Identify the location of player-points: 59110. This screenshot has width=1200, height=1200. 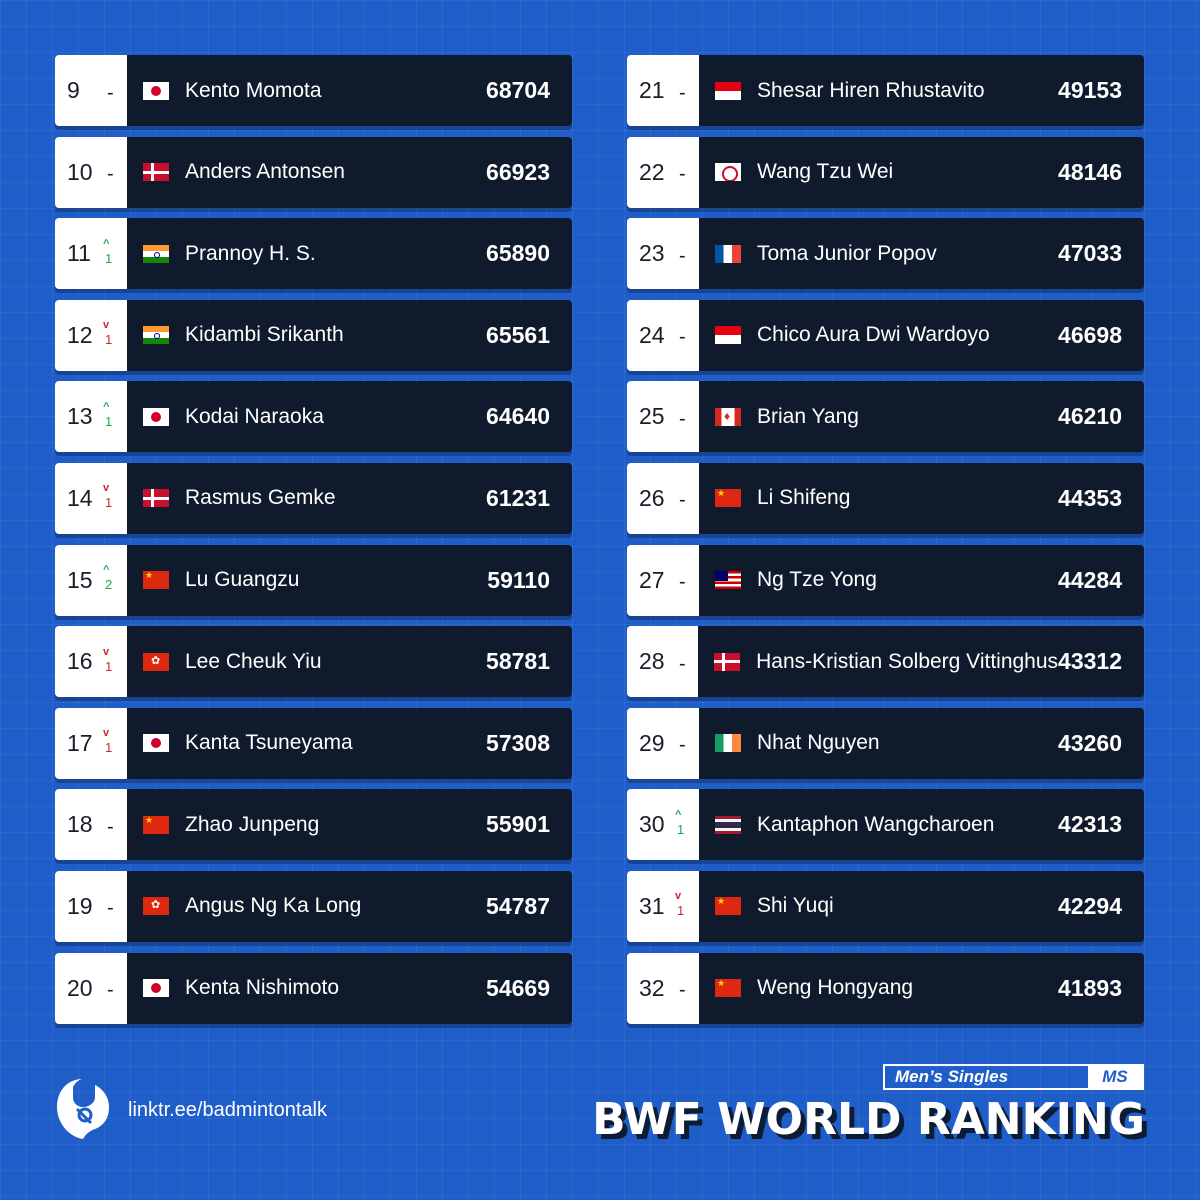
(518, 579).